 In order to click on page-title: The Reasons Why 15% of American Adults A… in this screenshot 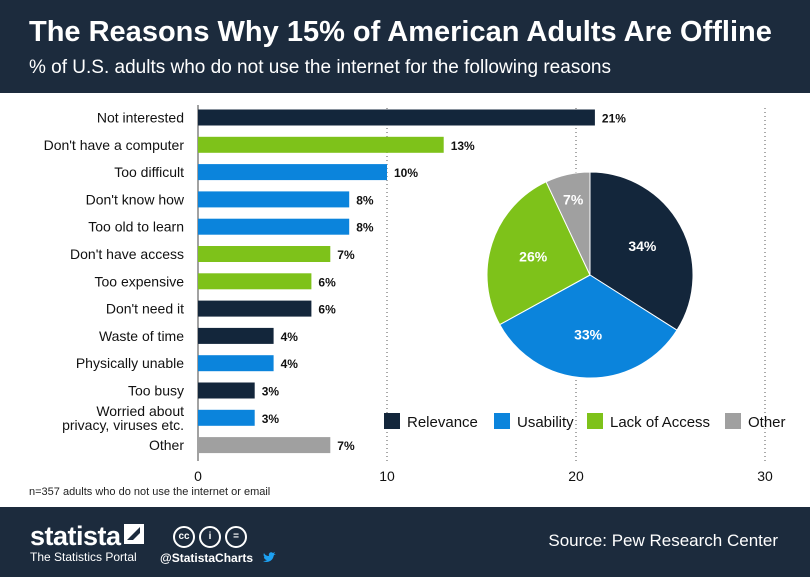, I will do `click(400, 32)`.